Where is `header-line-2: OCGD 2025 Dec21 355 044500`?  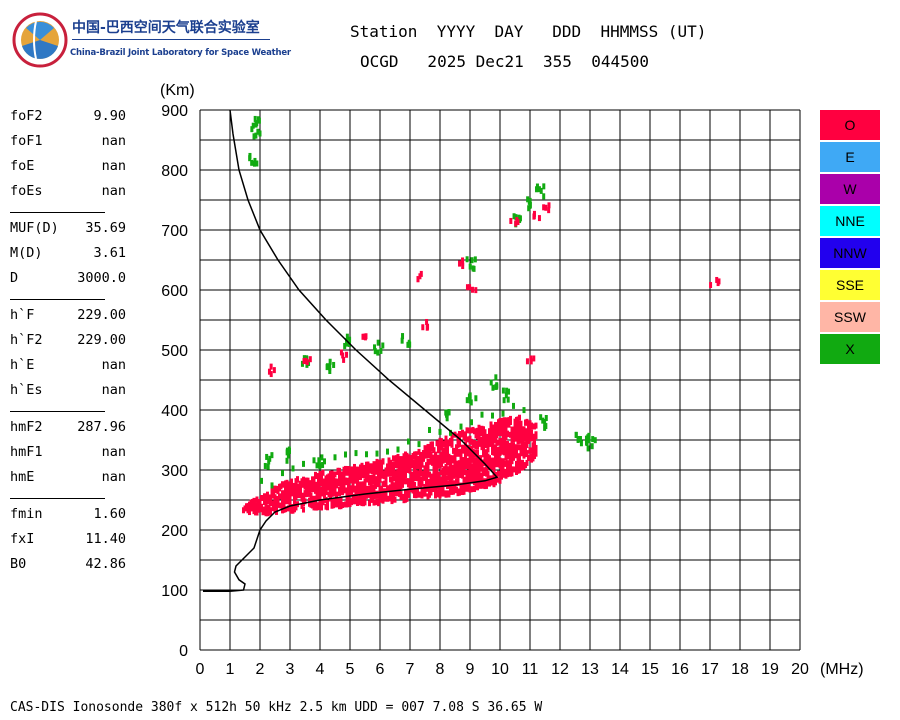 header-line-2: OCGD 2025 Dec21 355 044500 is located at coordinates (504, 61).